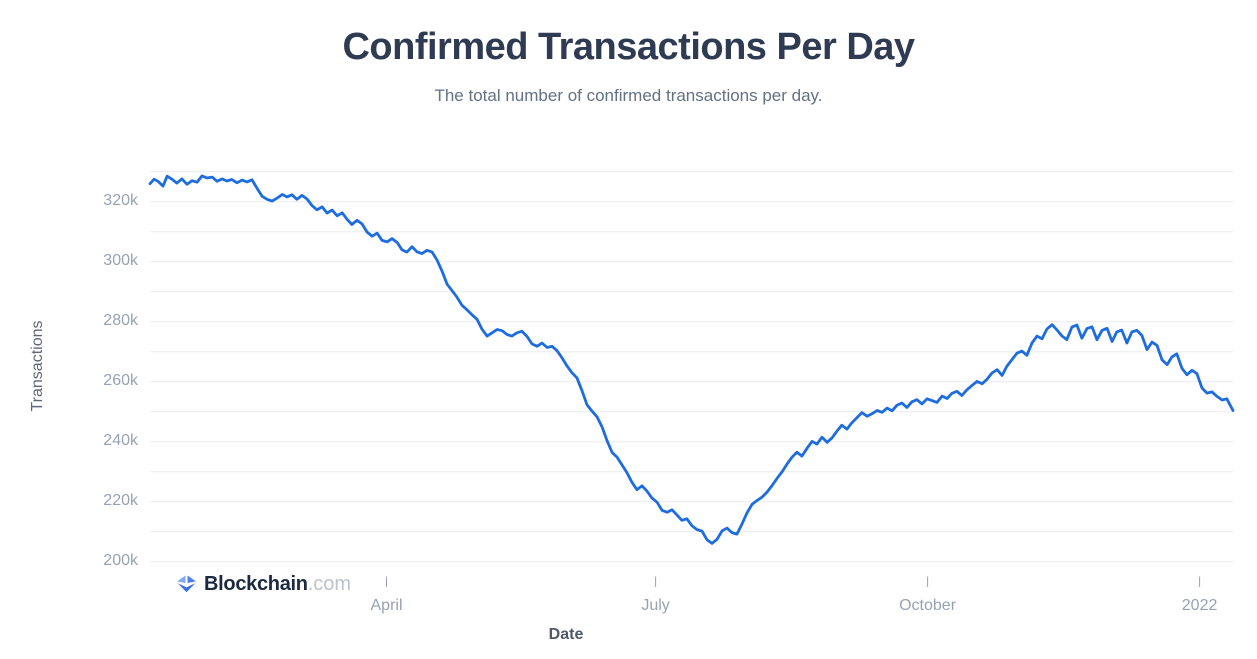 Image resolution: width=1257 pixels, height=659 pixels. Describe the element at coordinates (386, 605) in the screenshot. I see `x-tick-label: April` at that location.